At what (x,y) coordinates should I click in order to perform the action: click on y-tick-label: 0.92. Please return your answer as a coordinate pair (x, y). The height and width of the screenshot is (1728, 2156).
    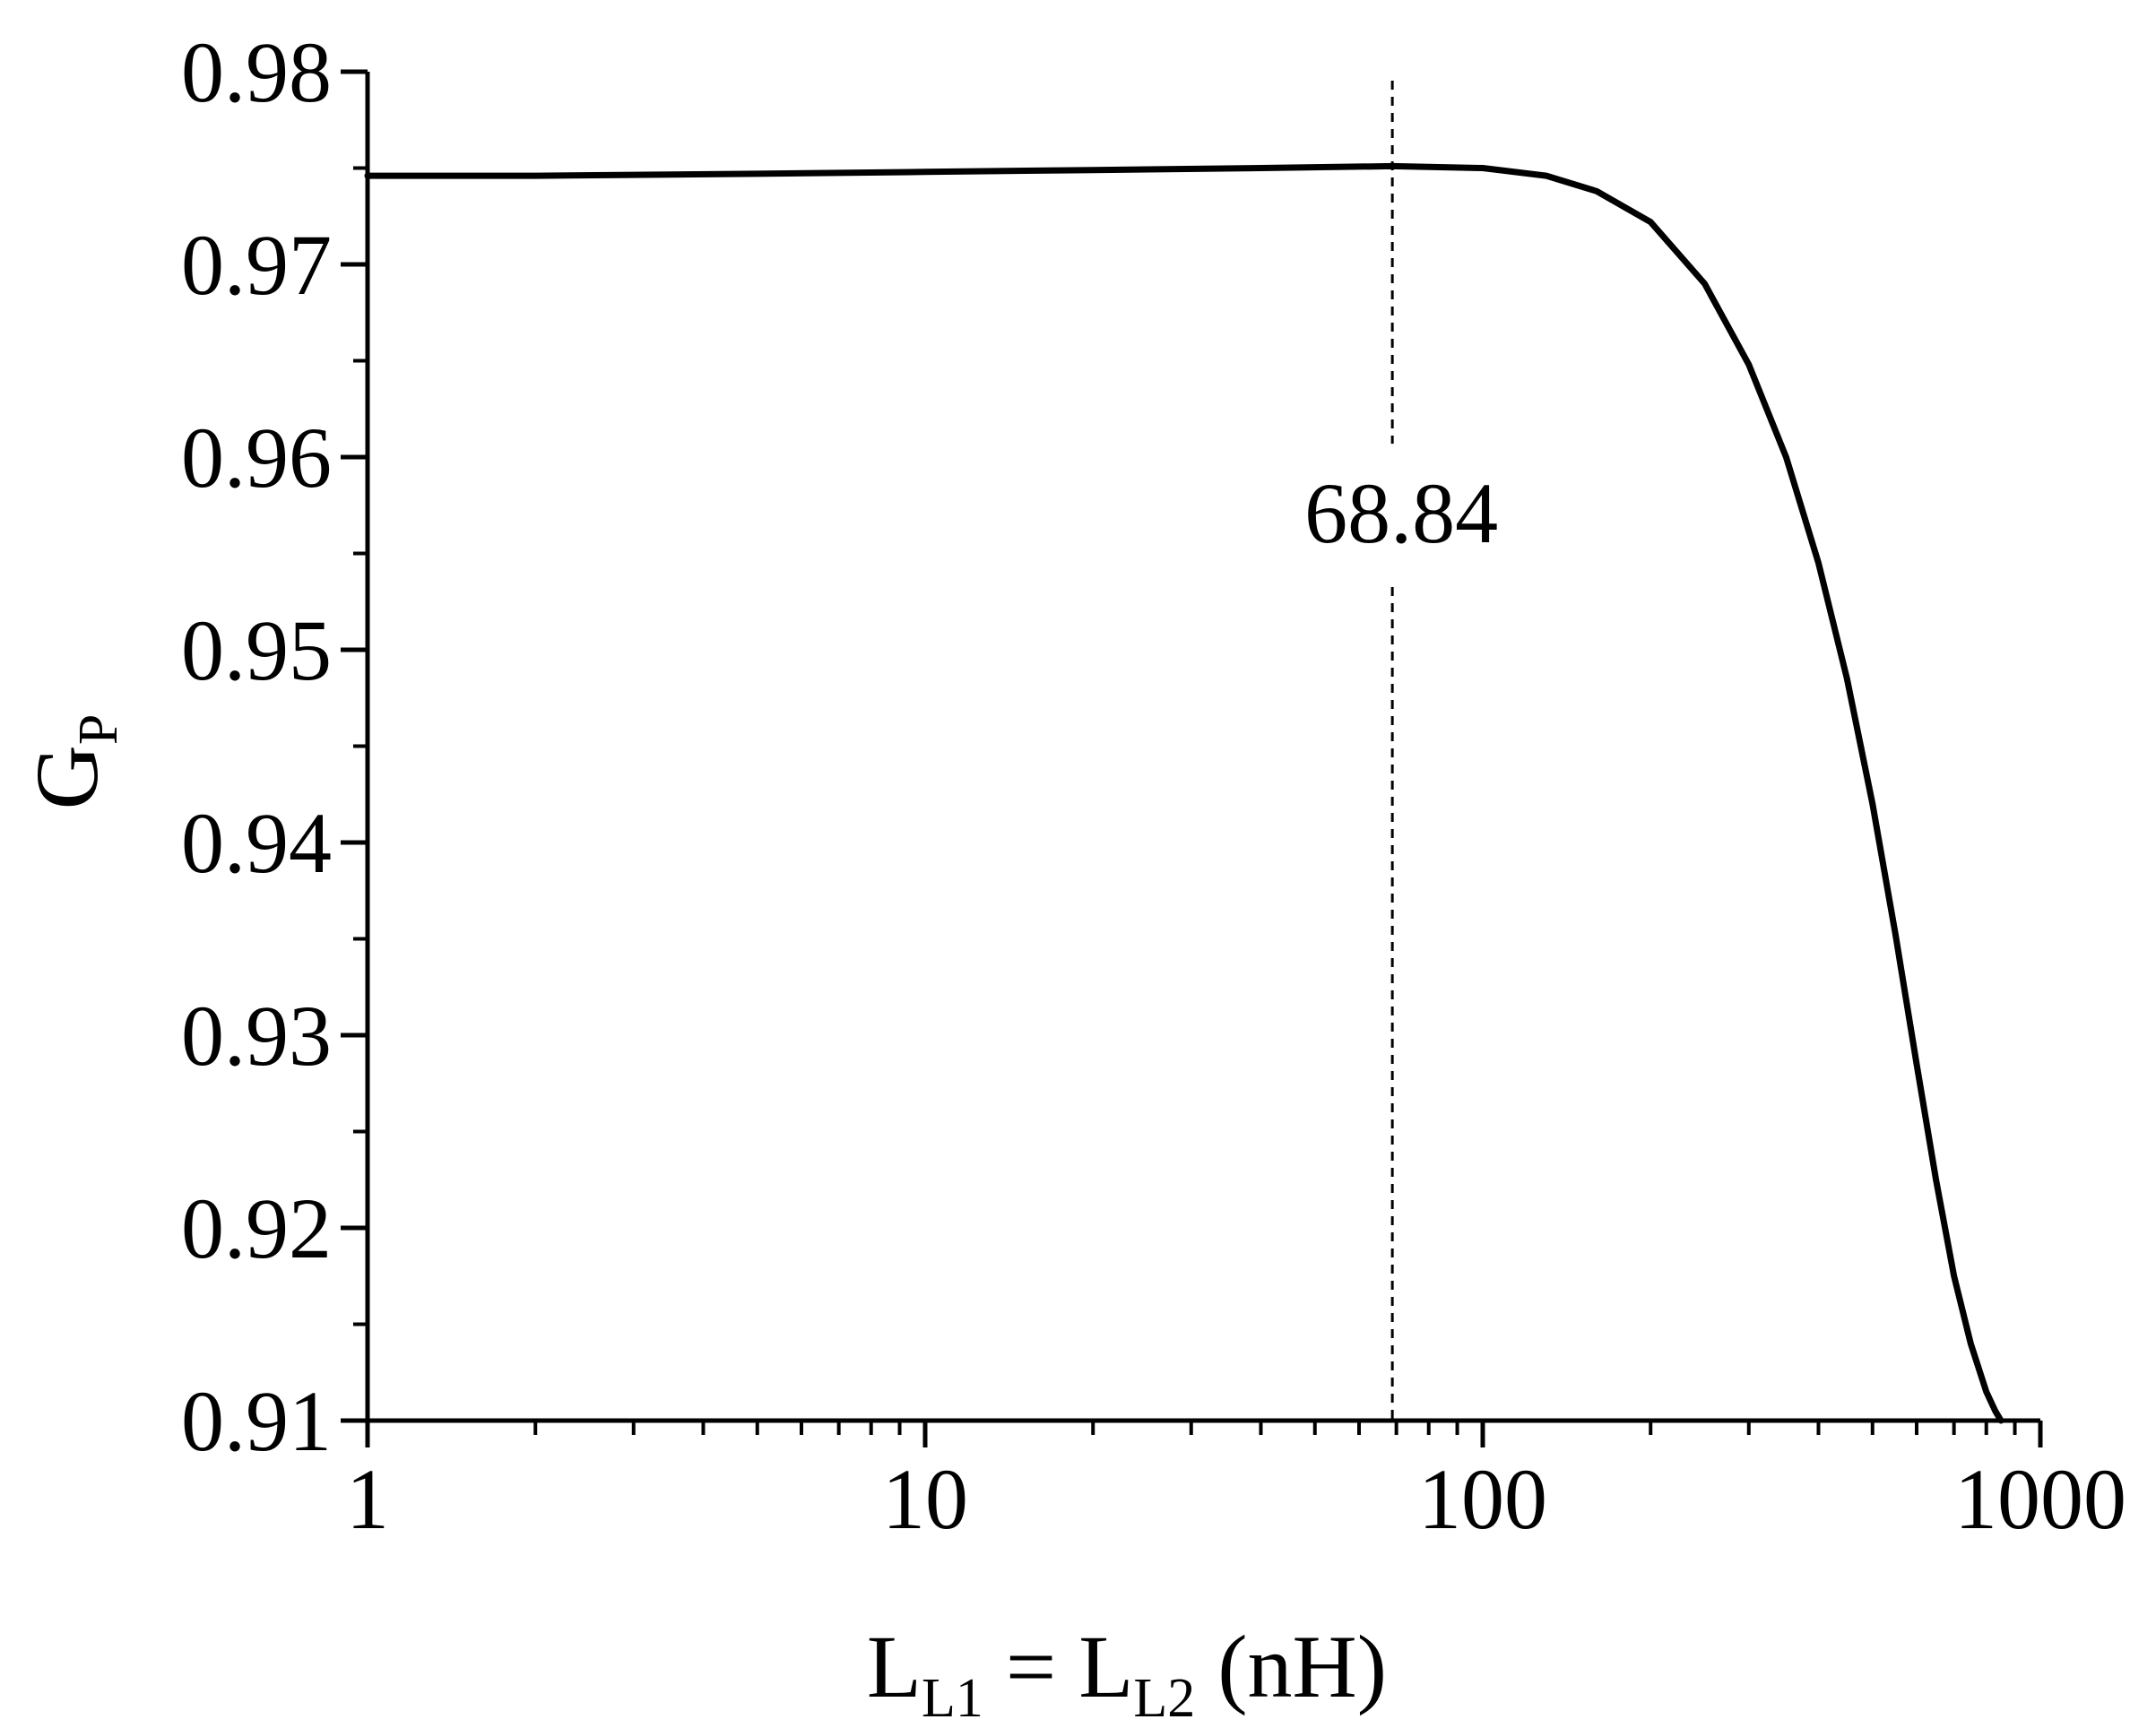
    Looking at the image, I should click on (257, 1228).